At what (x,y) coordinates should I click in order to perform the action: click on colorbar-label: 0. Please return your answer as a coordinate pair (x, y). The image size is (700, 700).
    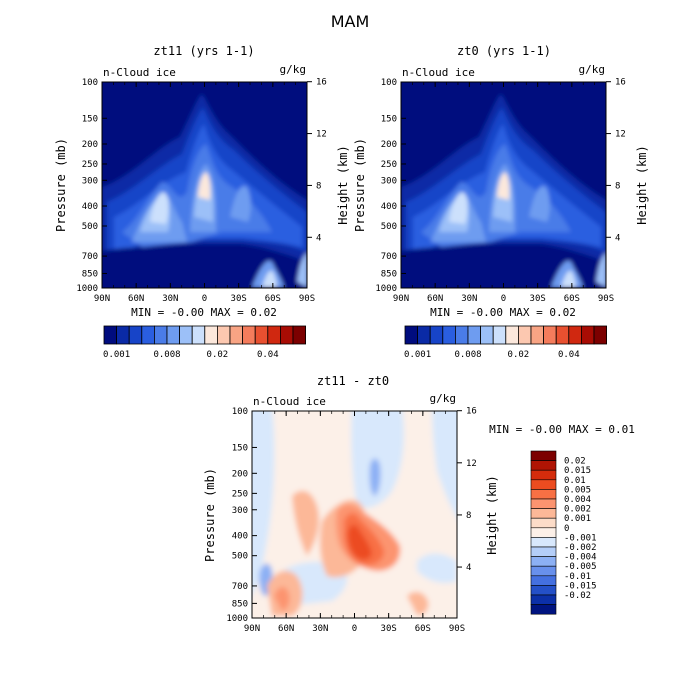
    Looking at the image, I should click on (566, 529).